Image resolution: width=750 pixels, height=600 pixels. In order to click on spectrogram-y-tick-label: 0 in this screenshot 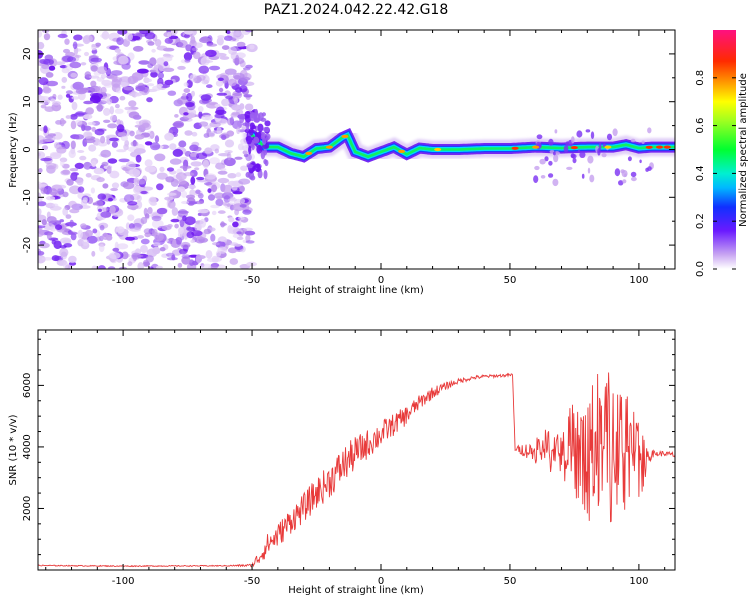, I will do `click(27, 149)`.